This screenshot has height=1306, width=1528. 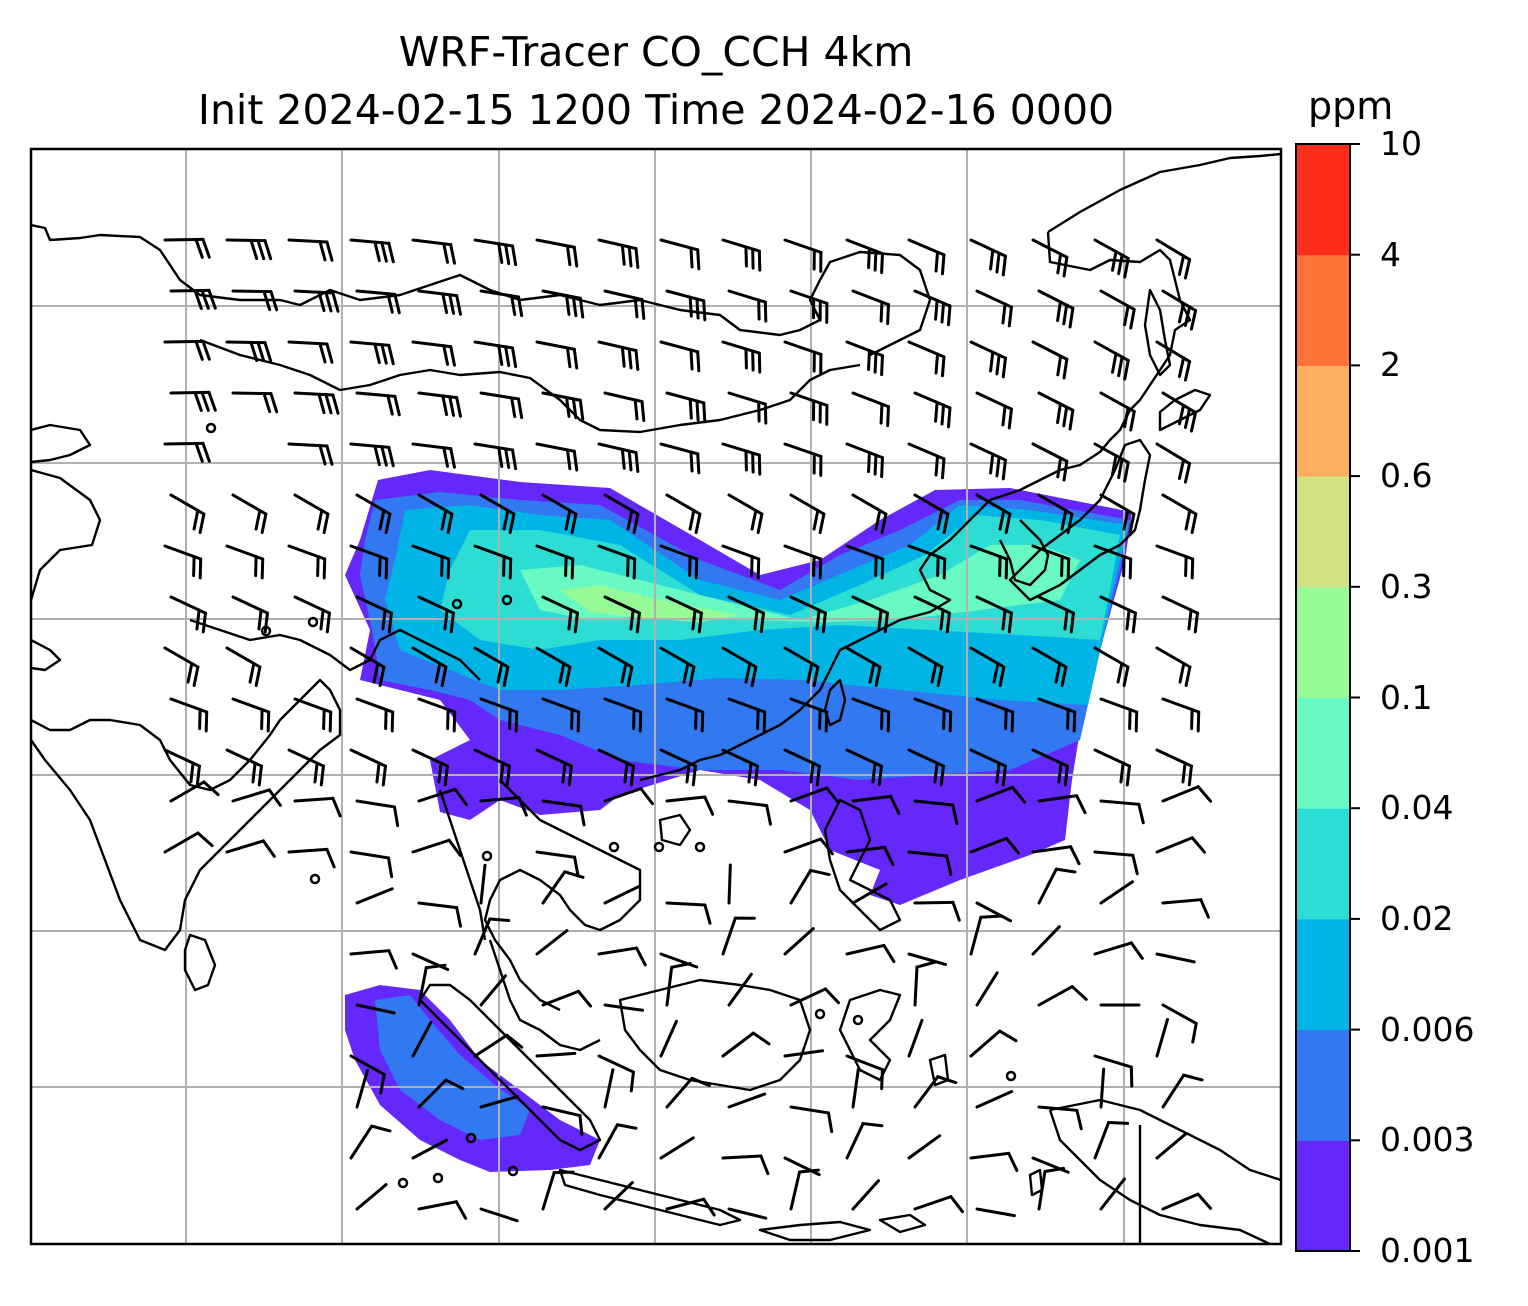 I want to click on colorbar-tick-label: 10, so click(x=1401, y=143).